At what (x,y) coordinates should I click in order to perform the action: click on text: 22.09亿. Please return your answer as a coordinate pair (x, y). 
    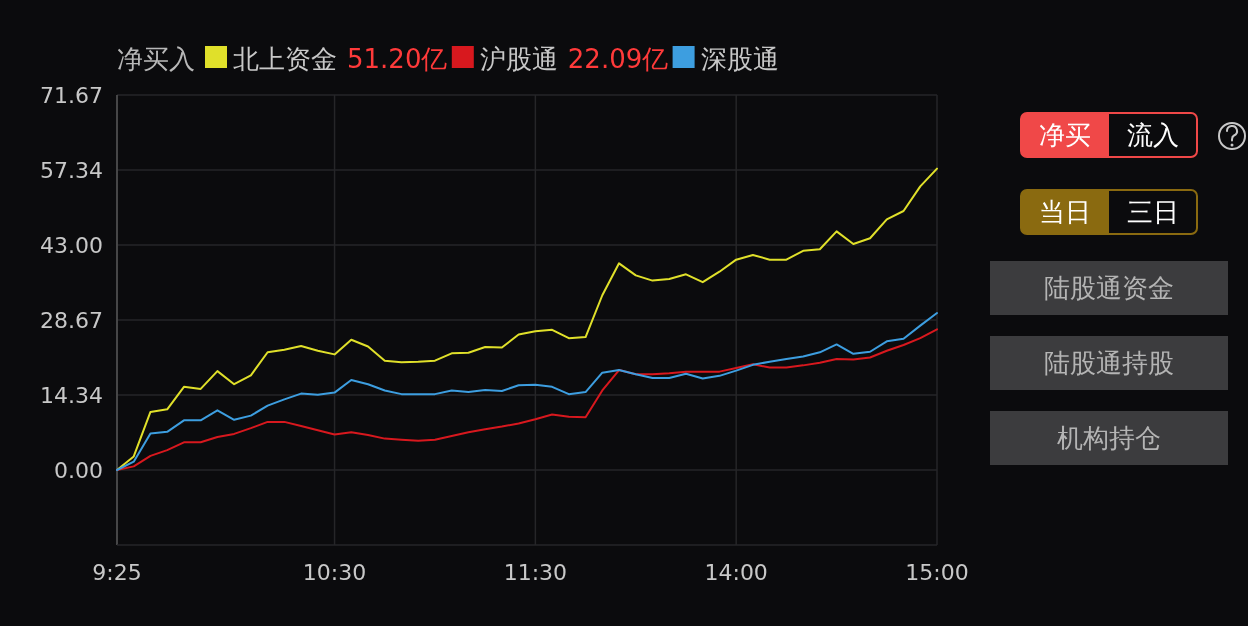
    Looking at the image, I should click on (618, 59).